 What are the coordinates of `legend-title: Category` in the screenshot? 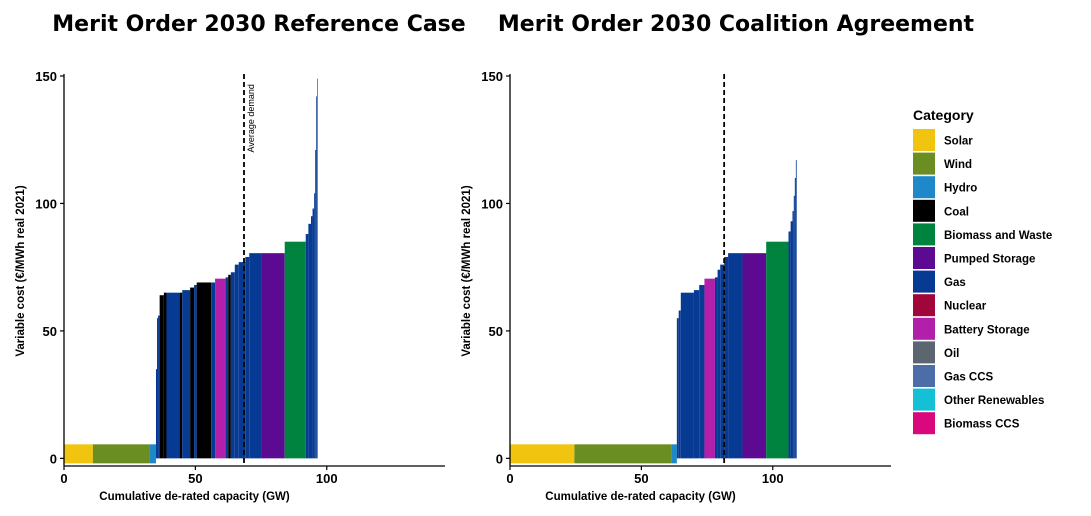 It's located at (943, 115).